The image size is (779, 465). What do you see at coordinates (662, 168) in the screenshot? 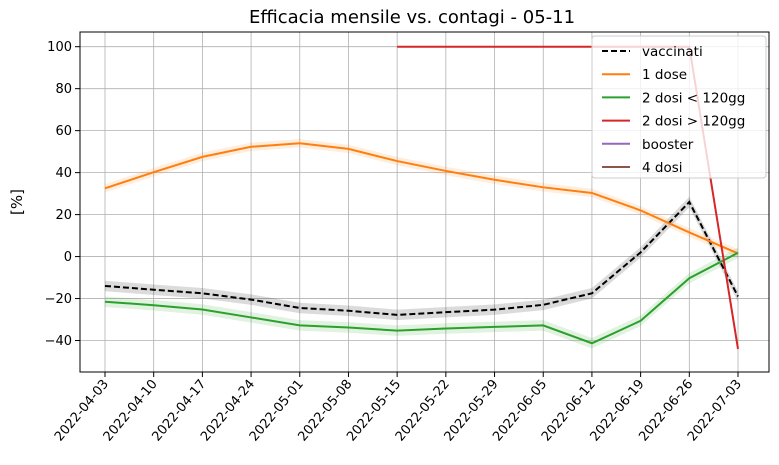
I see `legend-label: 4 dosi` at bounding box center [662, 168].